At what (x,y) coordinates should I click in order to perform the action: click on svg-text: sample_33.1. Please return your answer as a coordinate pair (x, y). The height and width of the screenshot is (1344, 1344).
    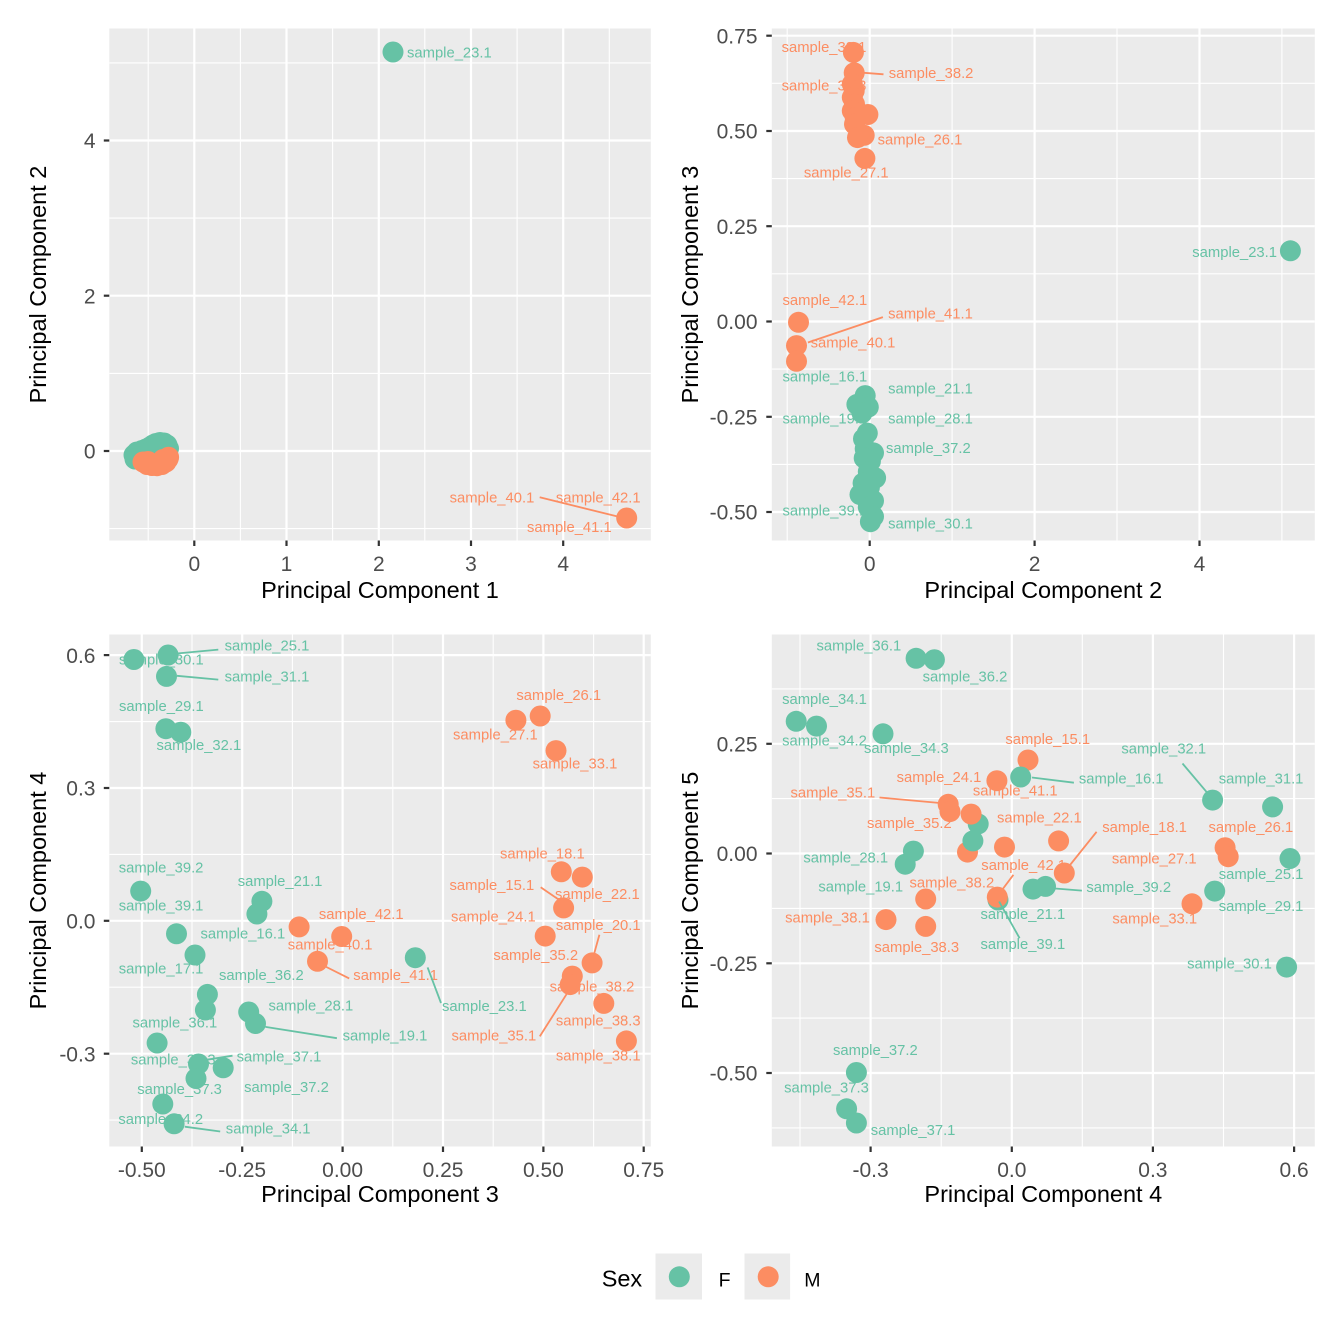
    Looking at the image, I should click on (575, 765).